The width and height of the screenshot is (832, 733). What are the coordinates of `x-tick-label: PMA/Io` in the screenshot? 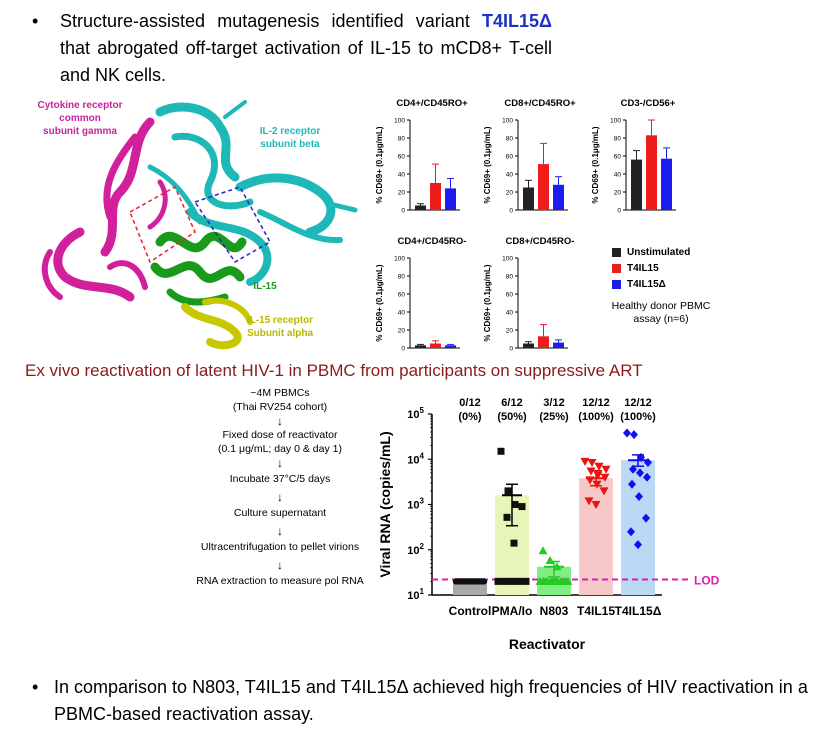 It's located at (512, 611).